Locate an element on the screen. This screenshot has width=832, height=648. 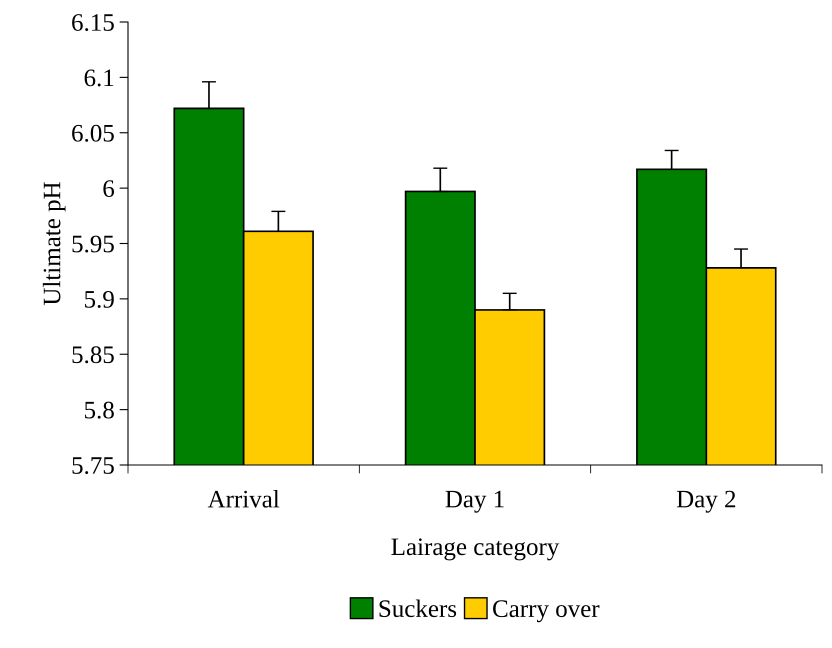
legend-label: Carry over is located at coordinates (546, 611).